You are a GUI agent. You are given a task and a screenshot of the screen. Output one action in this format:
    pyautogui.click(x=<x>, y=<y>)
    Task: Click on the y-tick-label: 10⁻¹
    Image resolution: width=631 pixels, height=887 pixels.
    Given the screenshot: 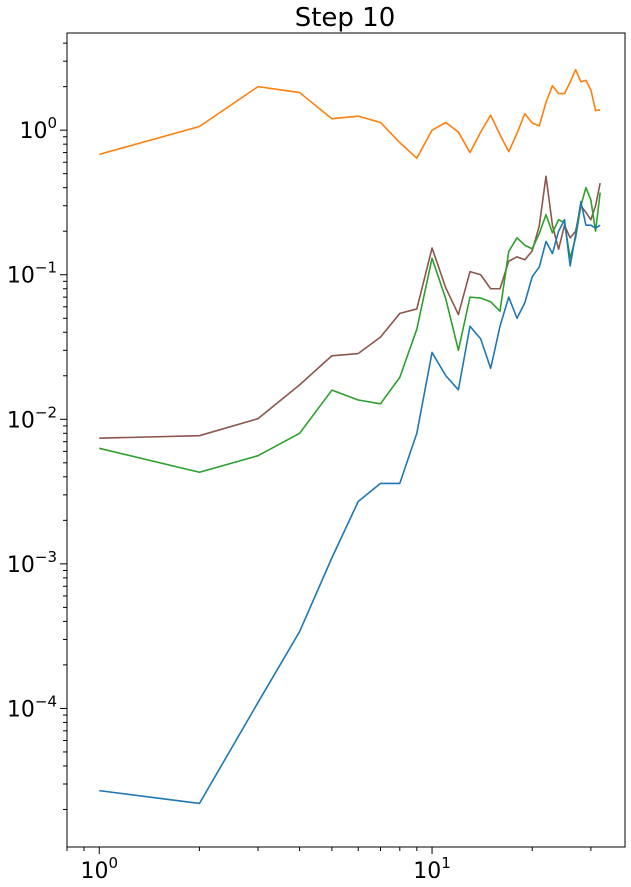 What is the action you would take?
    pyautogui.click(x=32, y=274)
    